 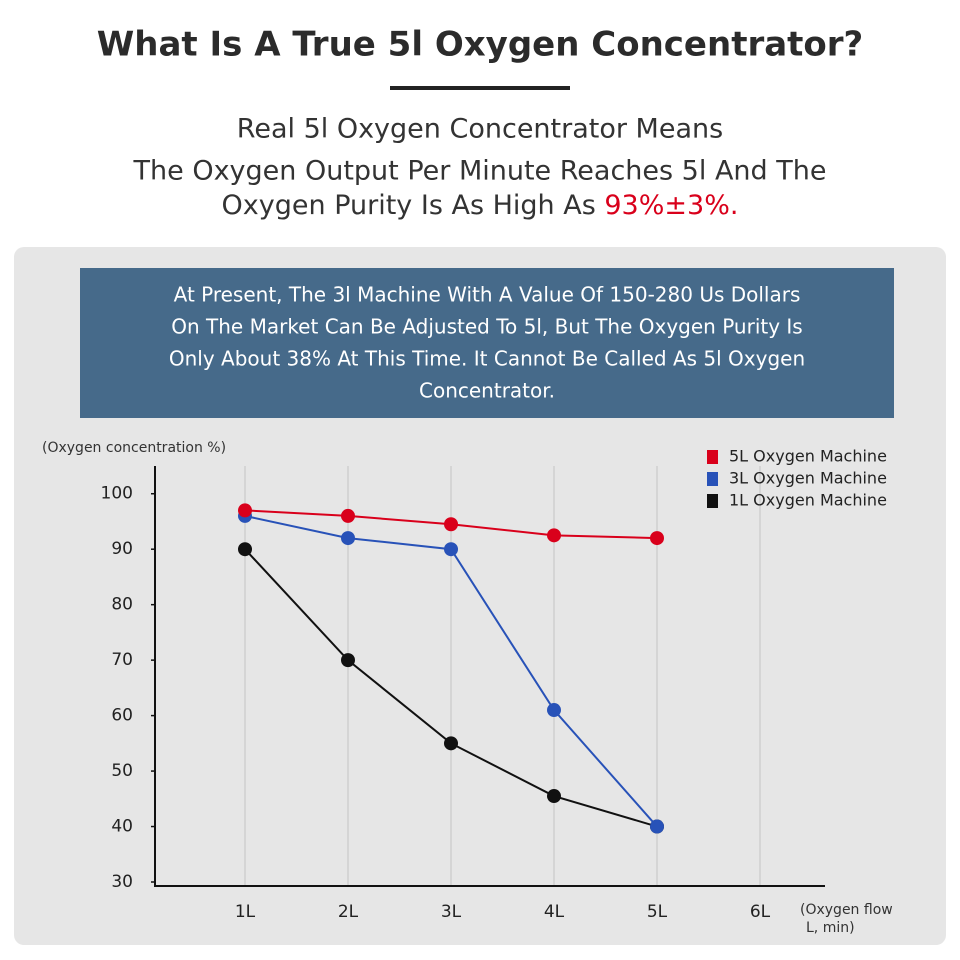 I want to click on x-tick-label: 6L, so click(x=760, y=912).